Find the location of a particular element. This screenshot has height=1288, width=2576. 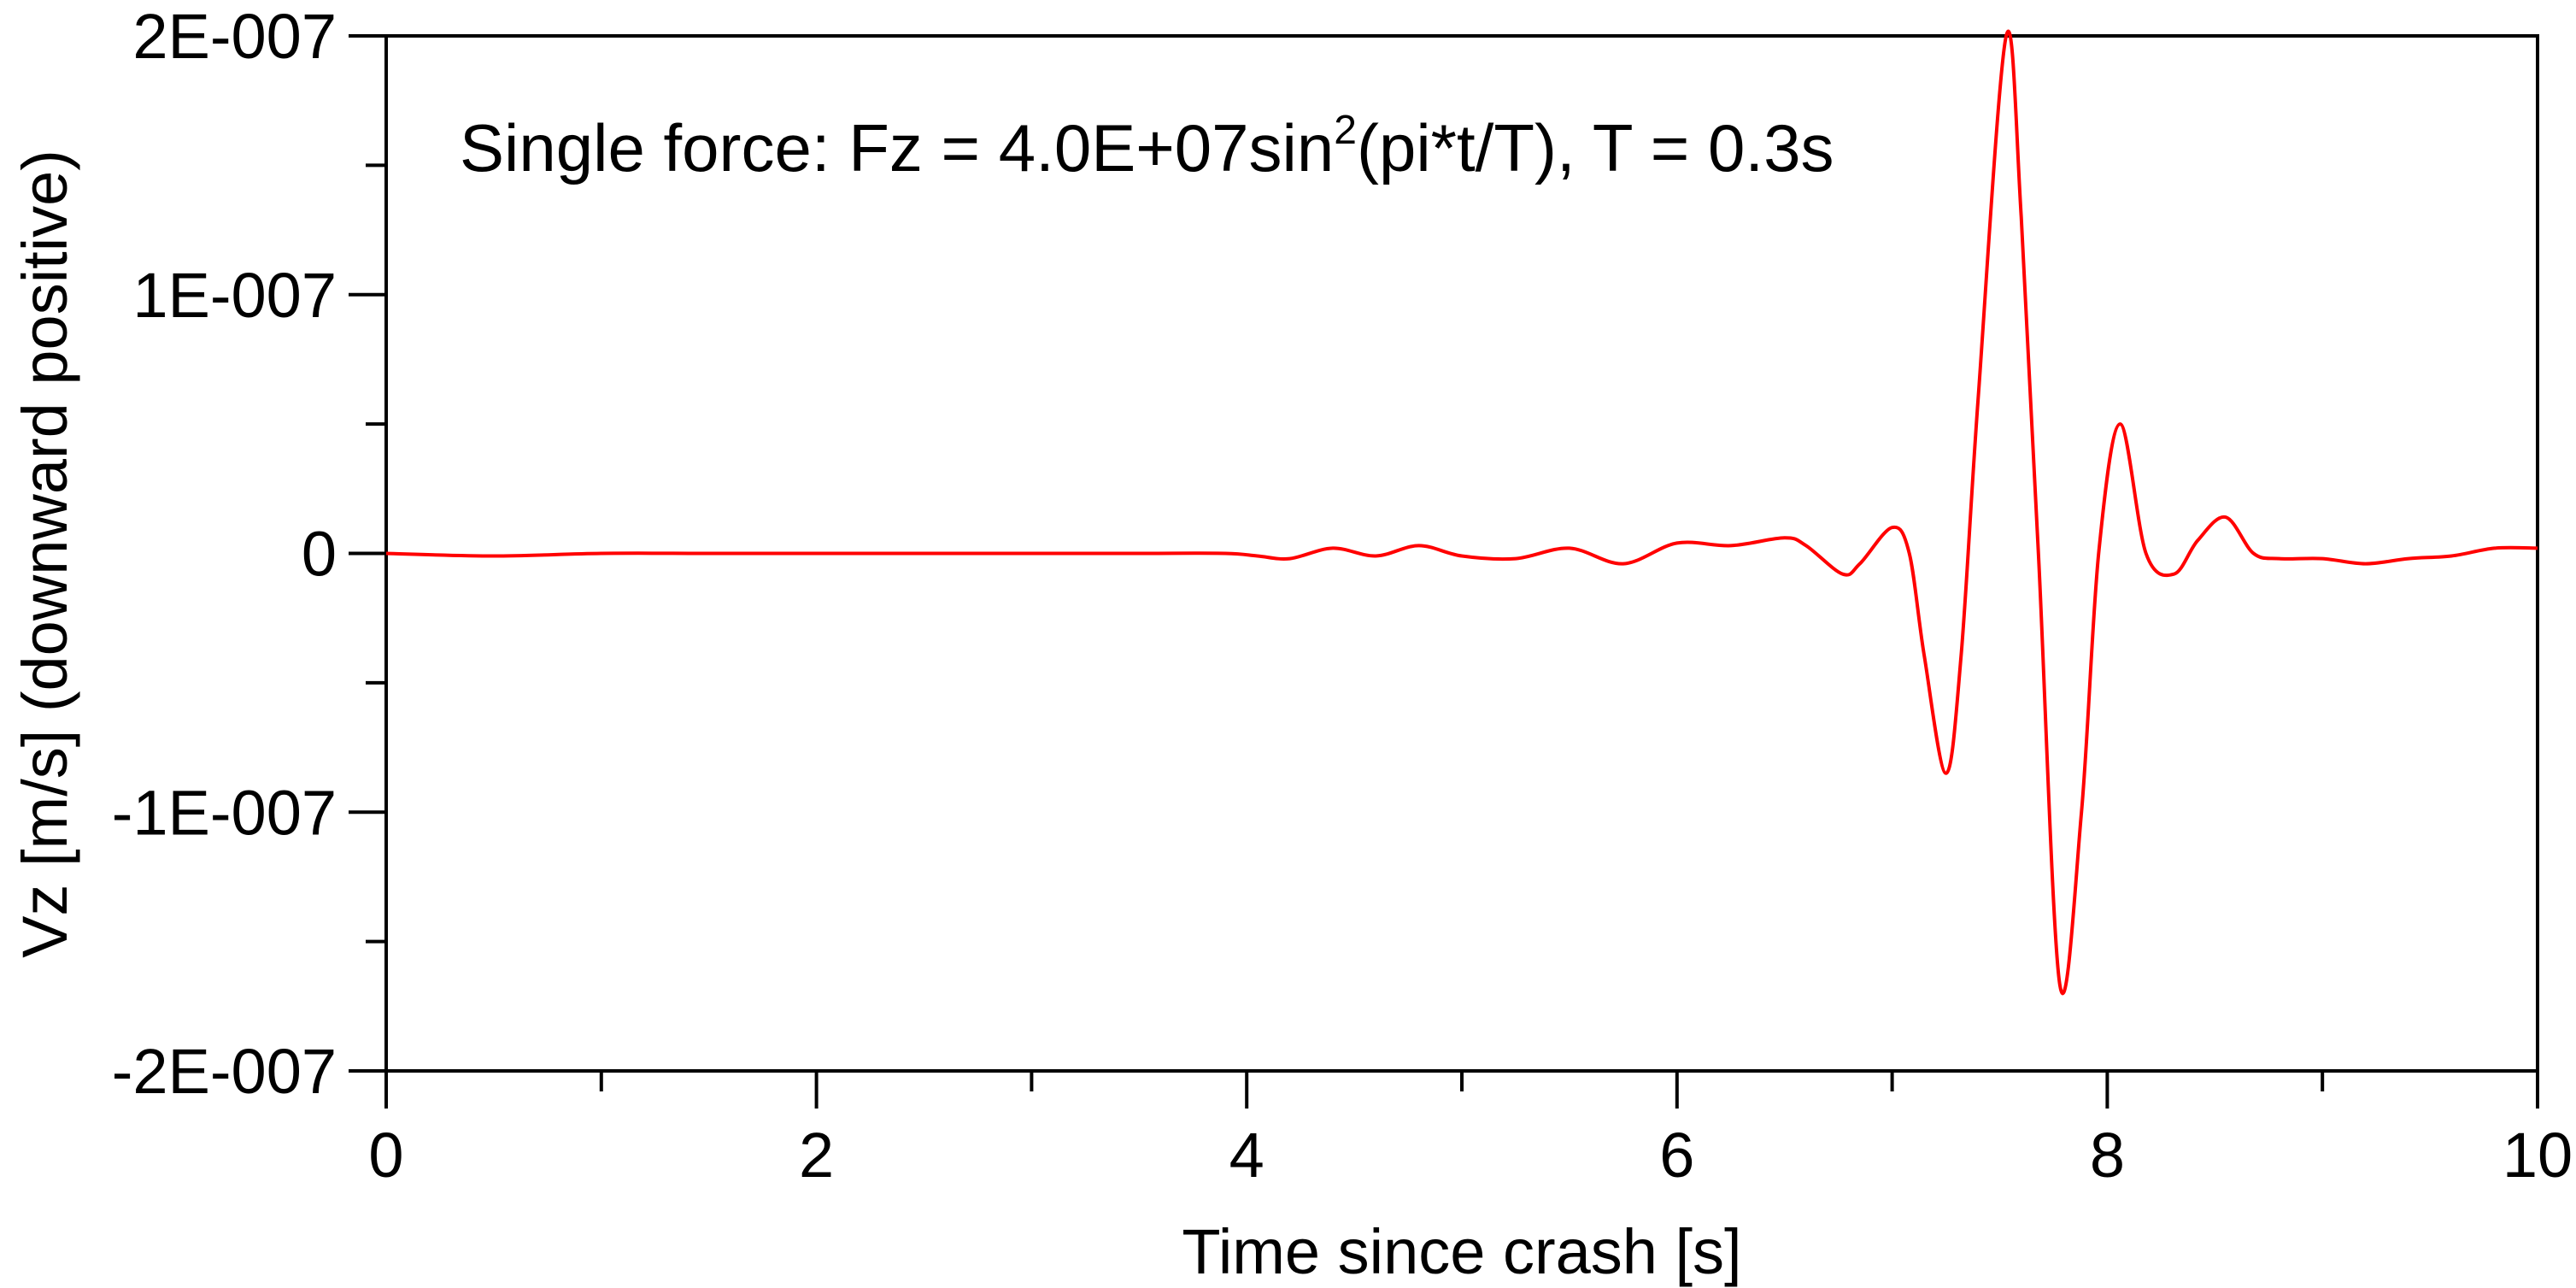

y-tick-label: -1E-007 is located at coordinates (224, 812).